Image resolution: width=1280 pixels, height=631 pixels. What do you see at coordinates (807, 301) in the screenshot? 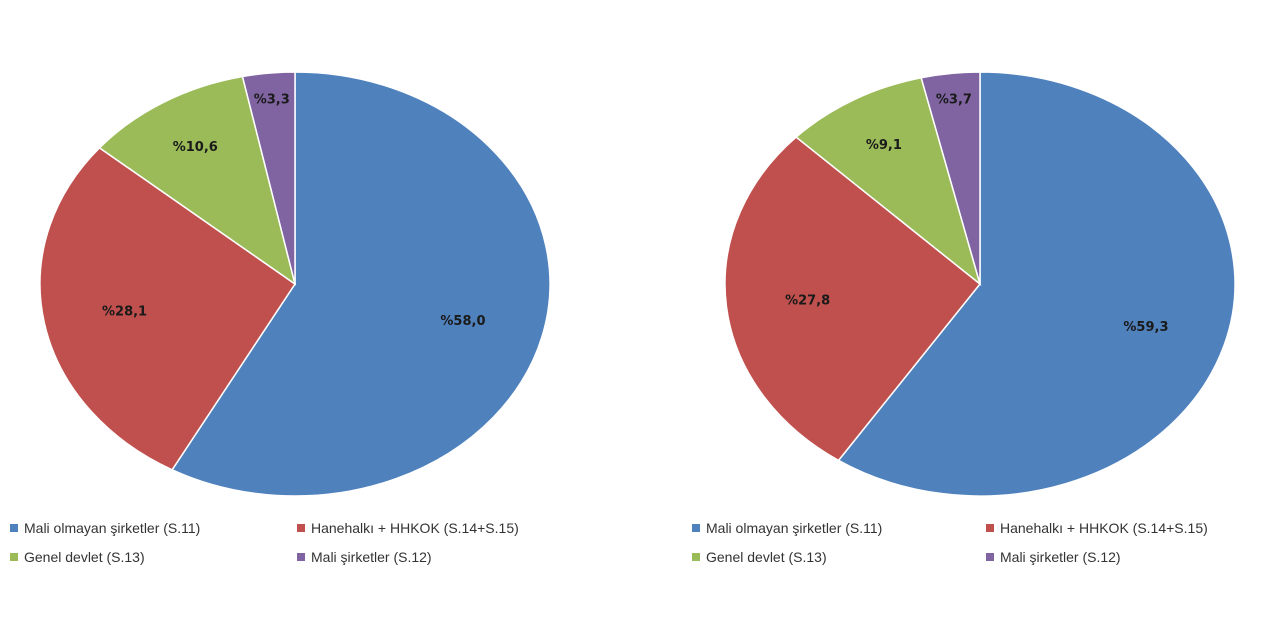
I see `data-label: %27,8` at bounding box center [807, 301].